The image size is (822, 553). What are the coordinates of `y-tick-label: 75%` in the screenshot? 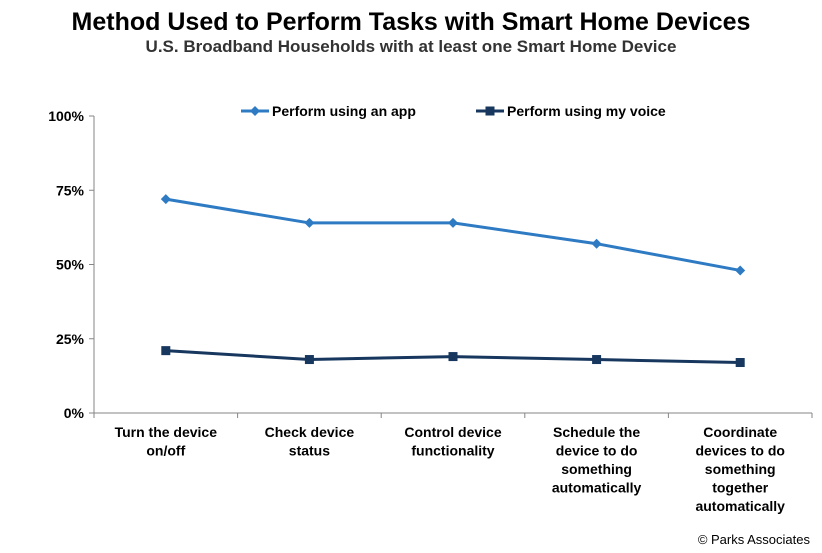 It's located at (70, 190).